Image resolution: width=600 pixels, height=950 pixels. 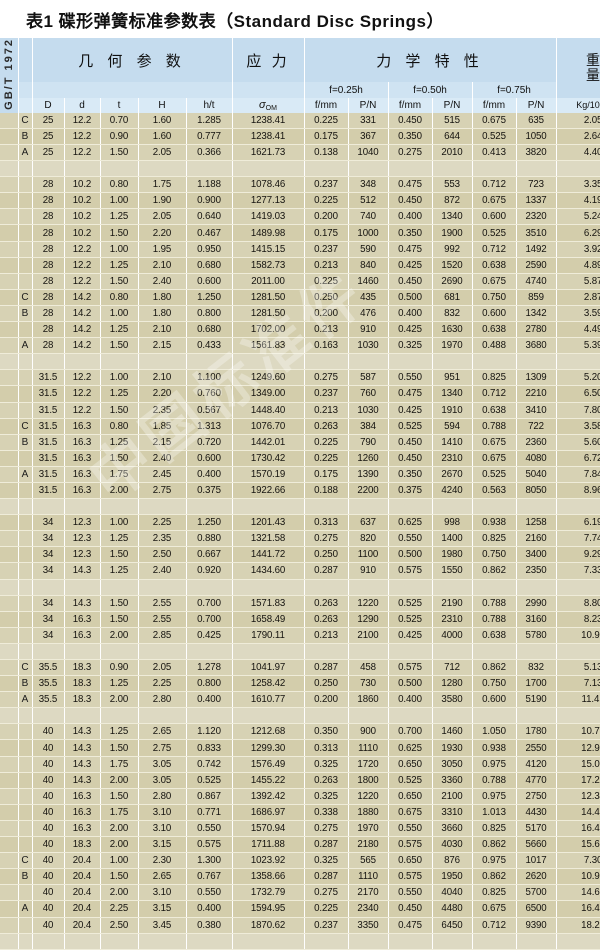 I want to click on cell-D: 28, so click(x=48, y=217).